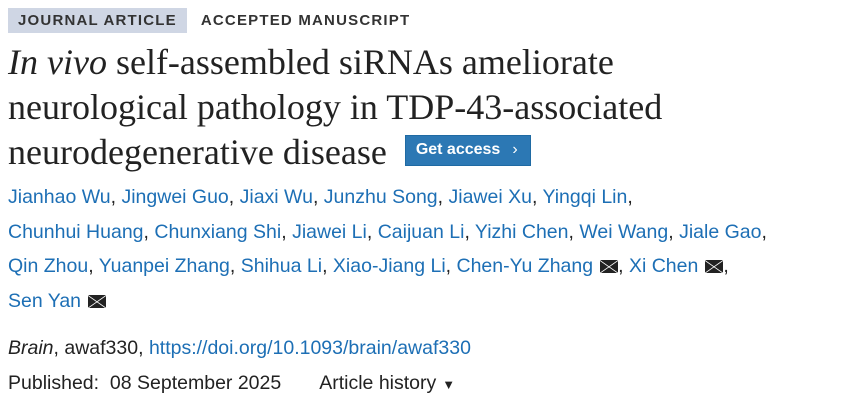  Describe the element at coordinates (490, 197) in the screenshot. I see `author-link: Jiawei Xu` at that location.